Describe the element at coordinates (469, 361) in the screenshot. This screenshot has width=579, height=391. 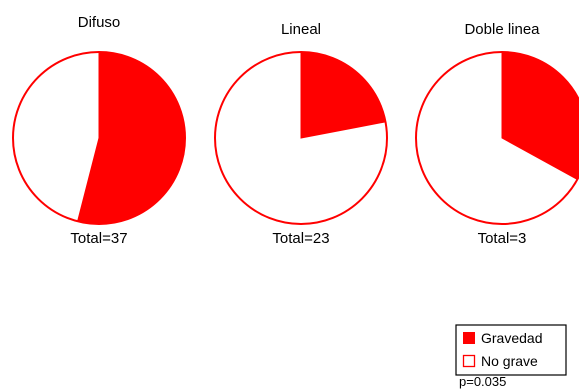
I see `legend-swatch-no-grave` at that location.